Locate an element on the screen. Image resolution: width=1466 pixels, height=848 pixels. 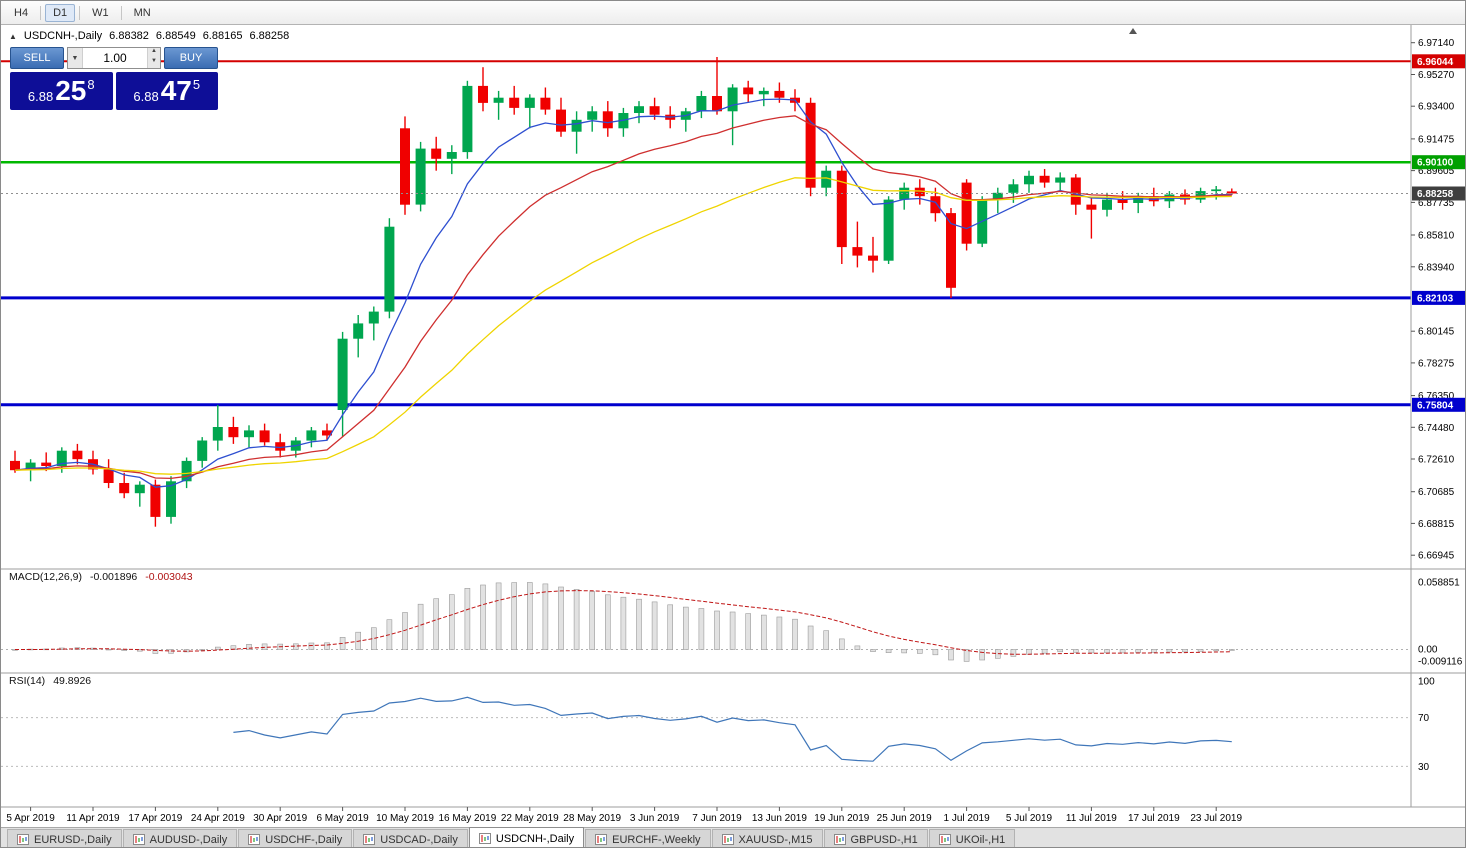
chart-tab-label: GBPUSD-,H1 is located at coordinates (884, 839).